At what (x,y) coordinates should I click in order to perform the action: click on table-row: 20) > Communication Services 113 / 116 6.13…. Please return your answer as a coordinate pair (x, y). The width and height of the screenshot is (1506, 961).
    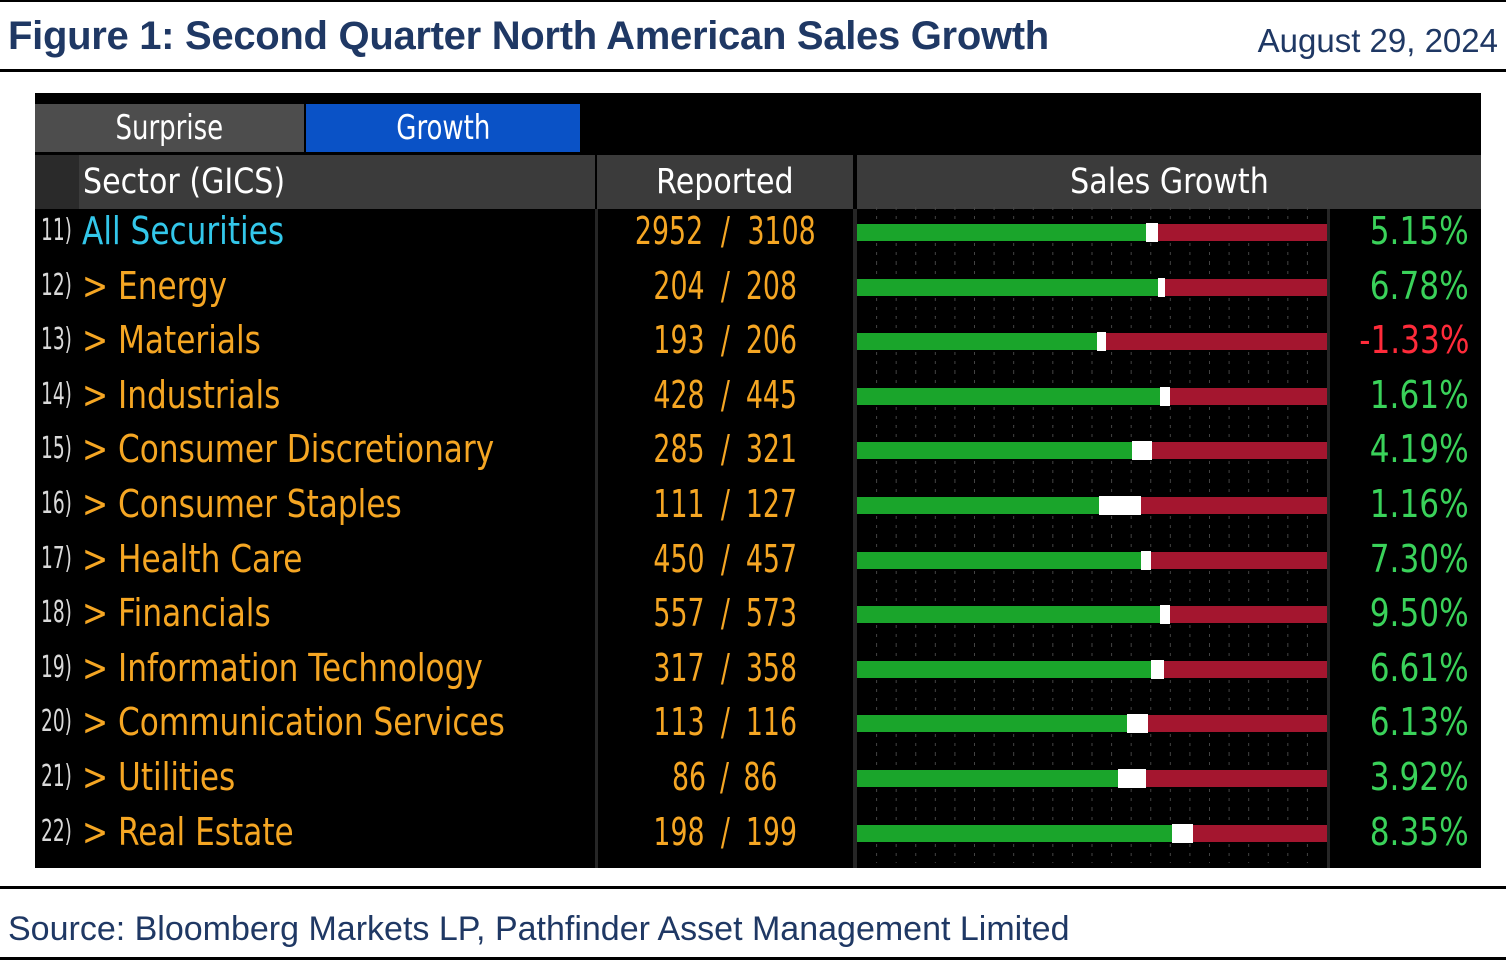
    Looking at the image, I should click on (758, 726).